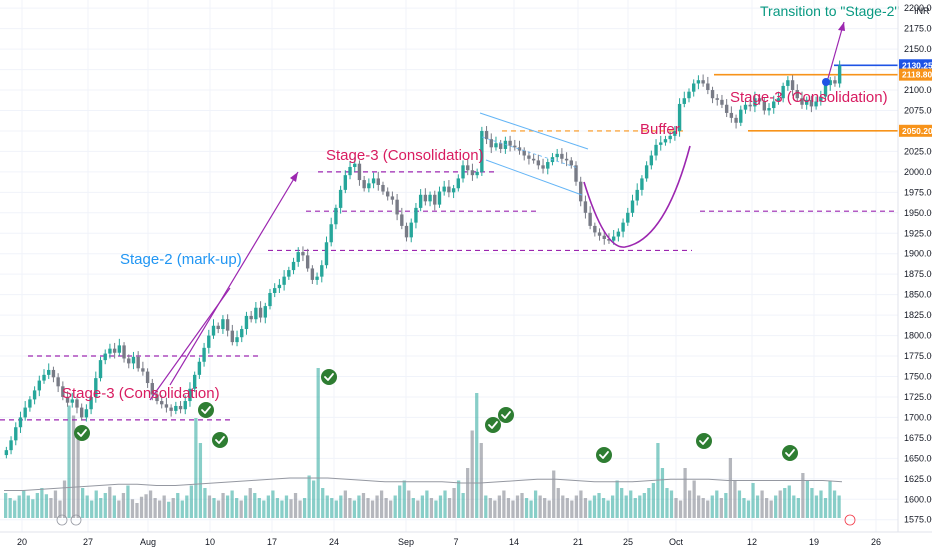  I want to click on y-tick-label: 2150.00, so click(918, 49).